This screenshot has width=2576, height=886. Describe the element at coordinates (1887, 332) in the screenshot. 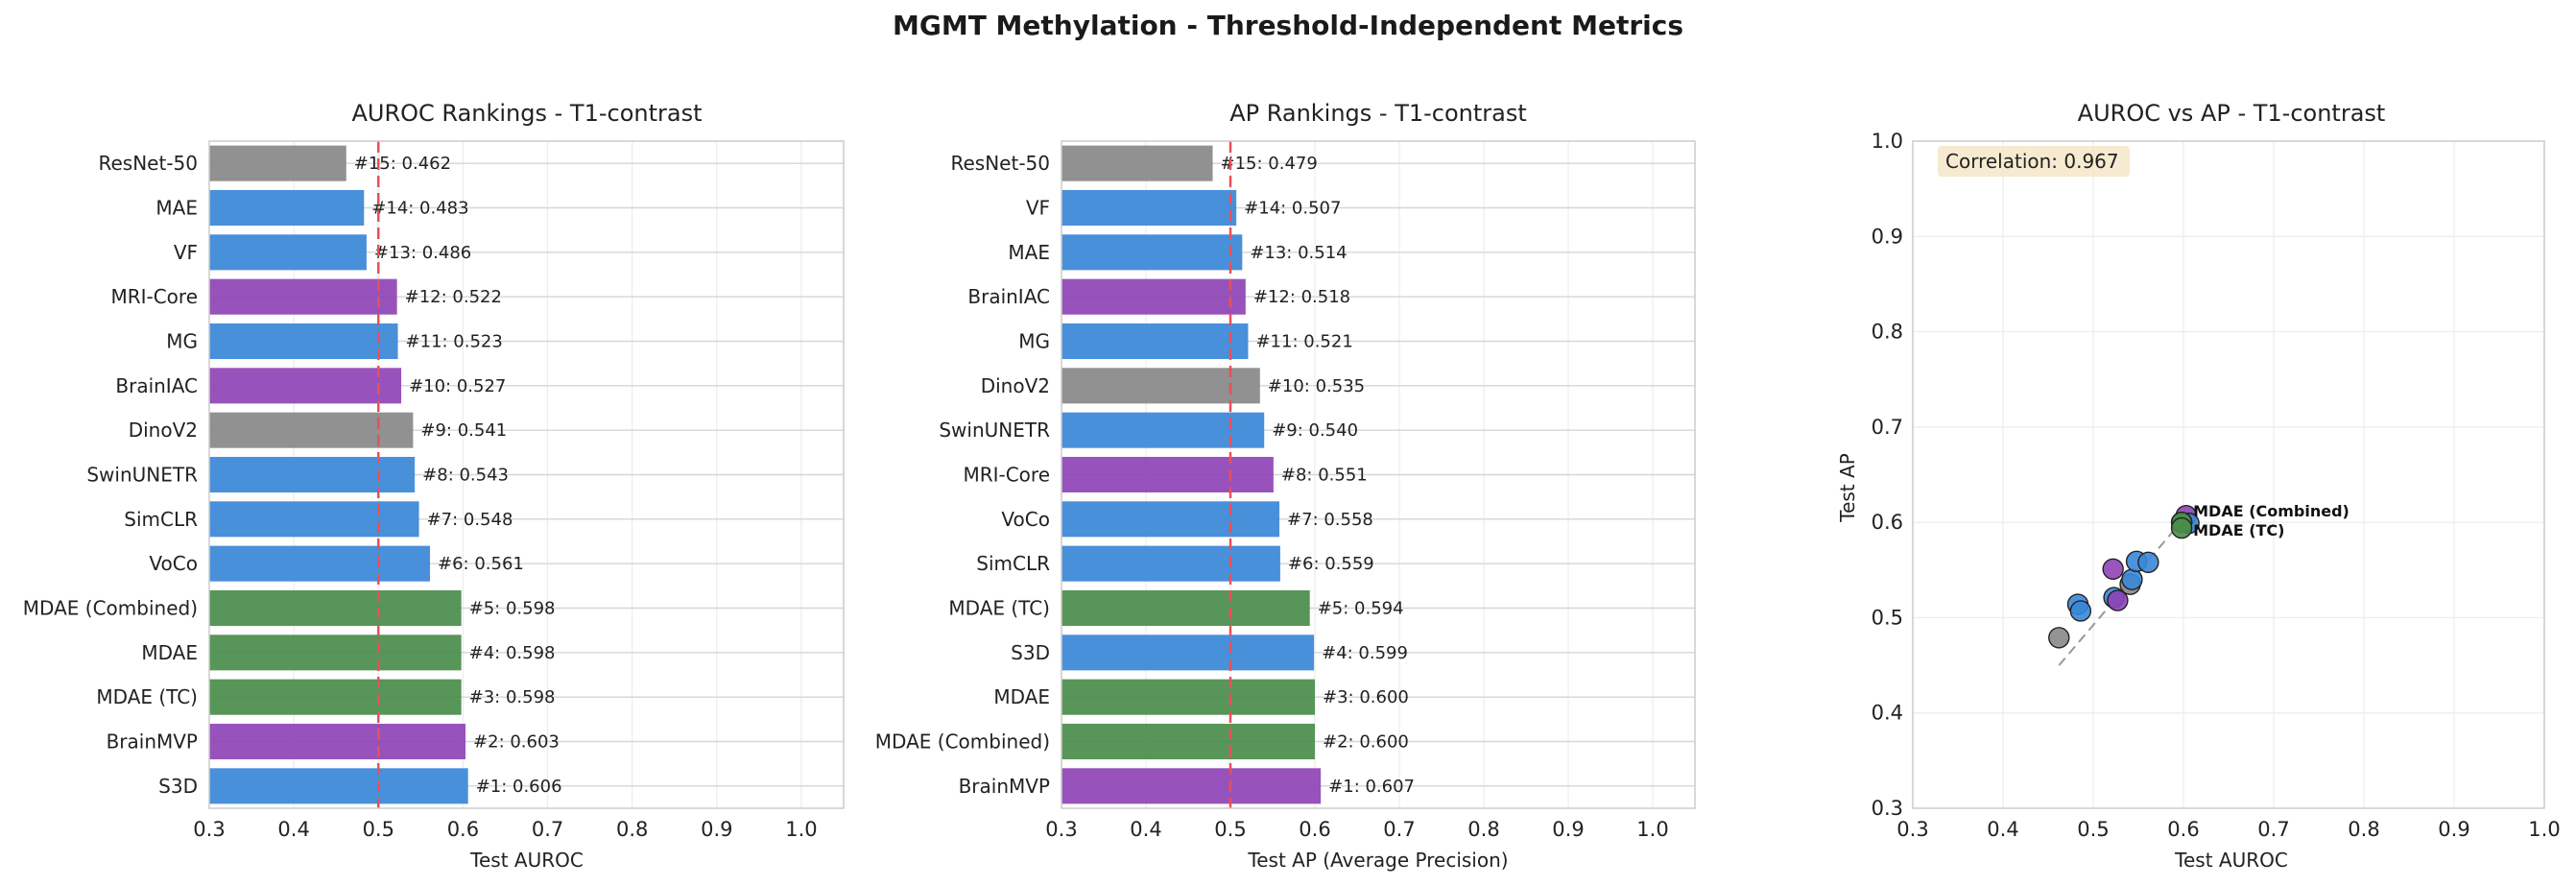

I see `y-tick-label: 0.8` at that location.